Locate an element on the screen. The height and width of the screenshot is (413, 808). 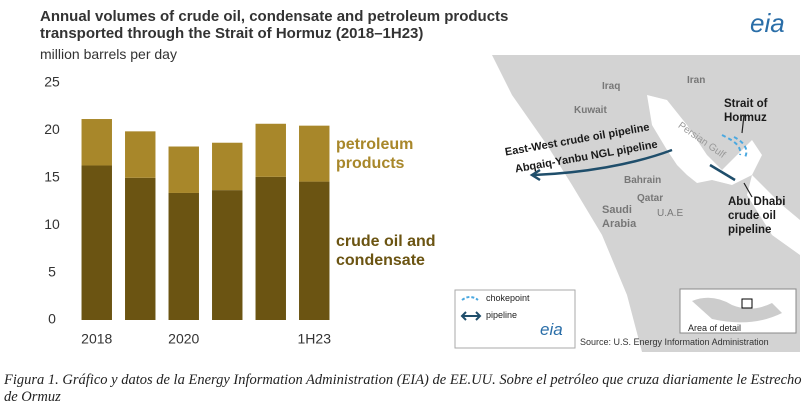
map-label: Bahrain is located at coordinates (643, 180).